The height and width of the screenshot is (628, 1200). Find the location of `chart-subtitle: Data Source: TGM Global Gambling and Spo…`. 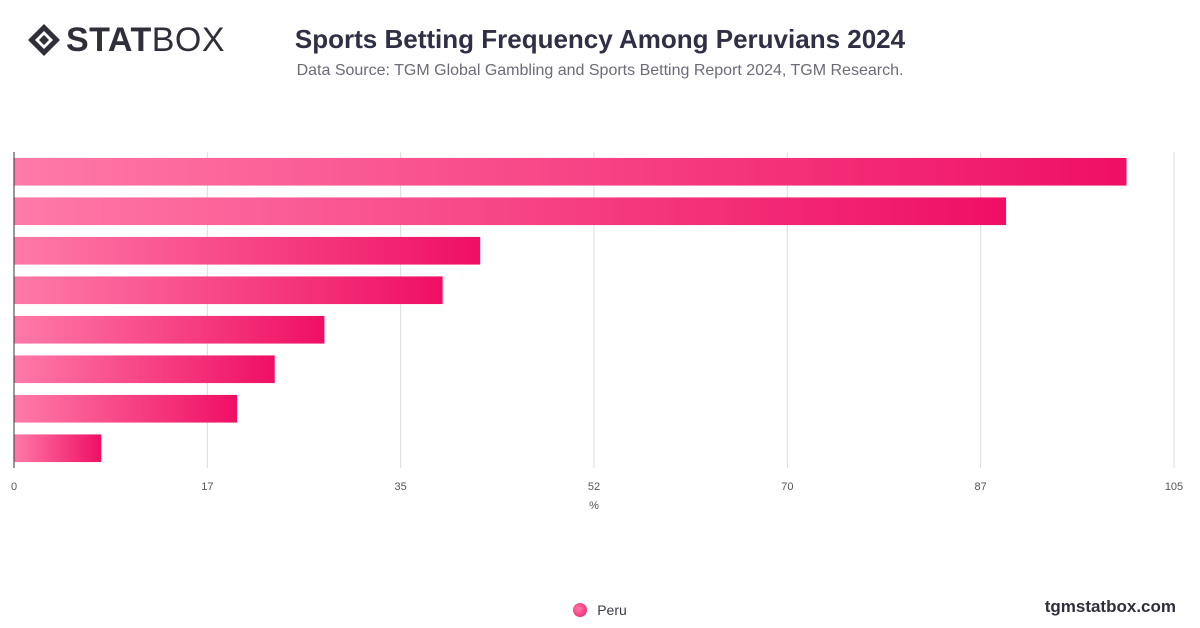

chart-subtitle: Data Source: TGM Global Gambling and Spo… is located at coordinates (600, 70).